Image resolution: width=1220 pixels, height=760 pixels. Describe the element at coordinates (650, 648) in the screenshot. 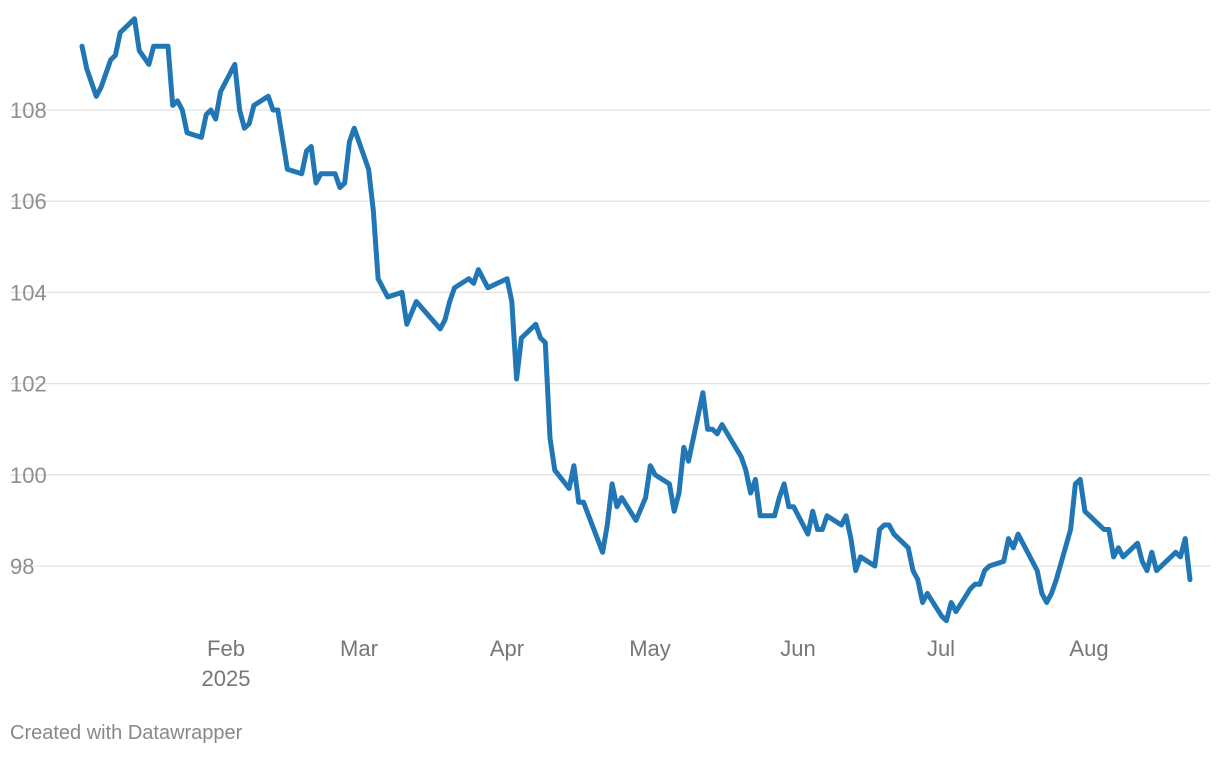

I see `x-tick-label-may: May` at that location.